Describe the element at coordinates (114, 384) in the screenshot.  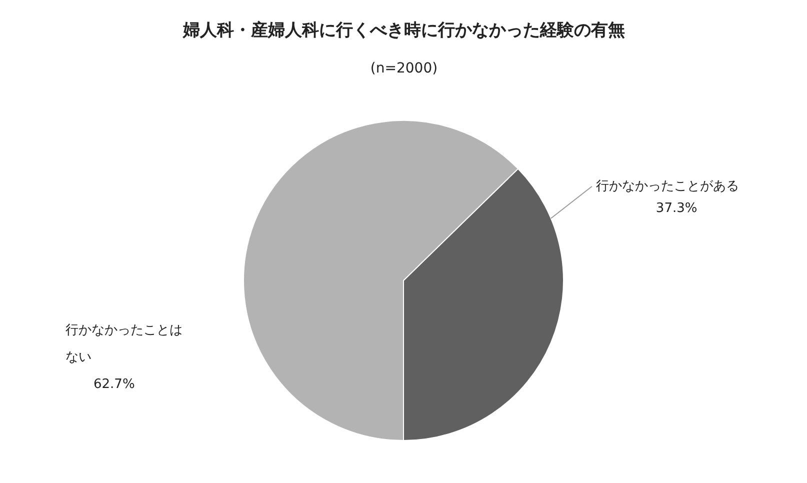
I see `data-label: 62.7%` at that location.